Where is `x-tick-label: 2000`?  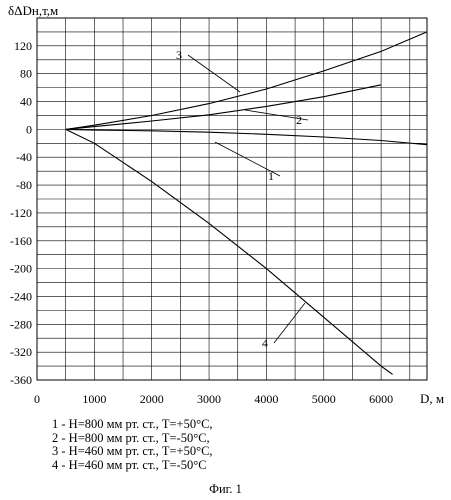 x-tick-label: 2000 is located at coordinates (152, 399).